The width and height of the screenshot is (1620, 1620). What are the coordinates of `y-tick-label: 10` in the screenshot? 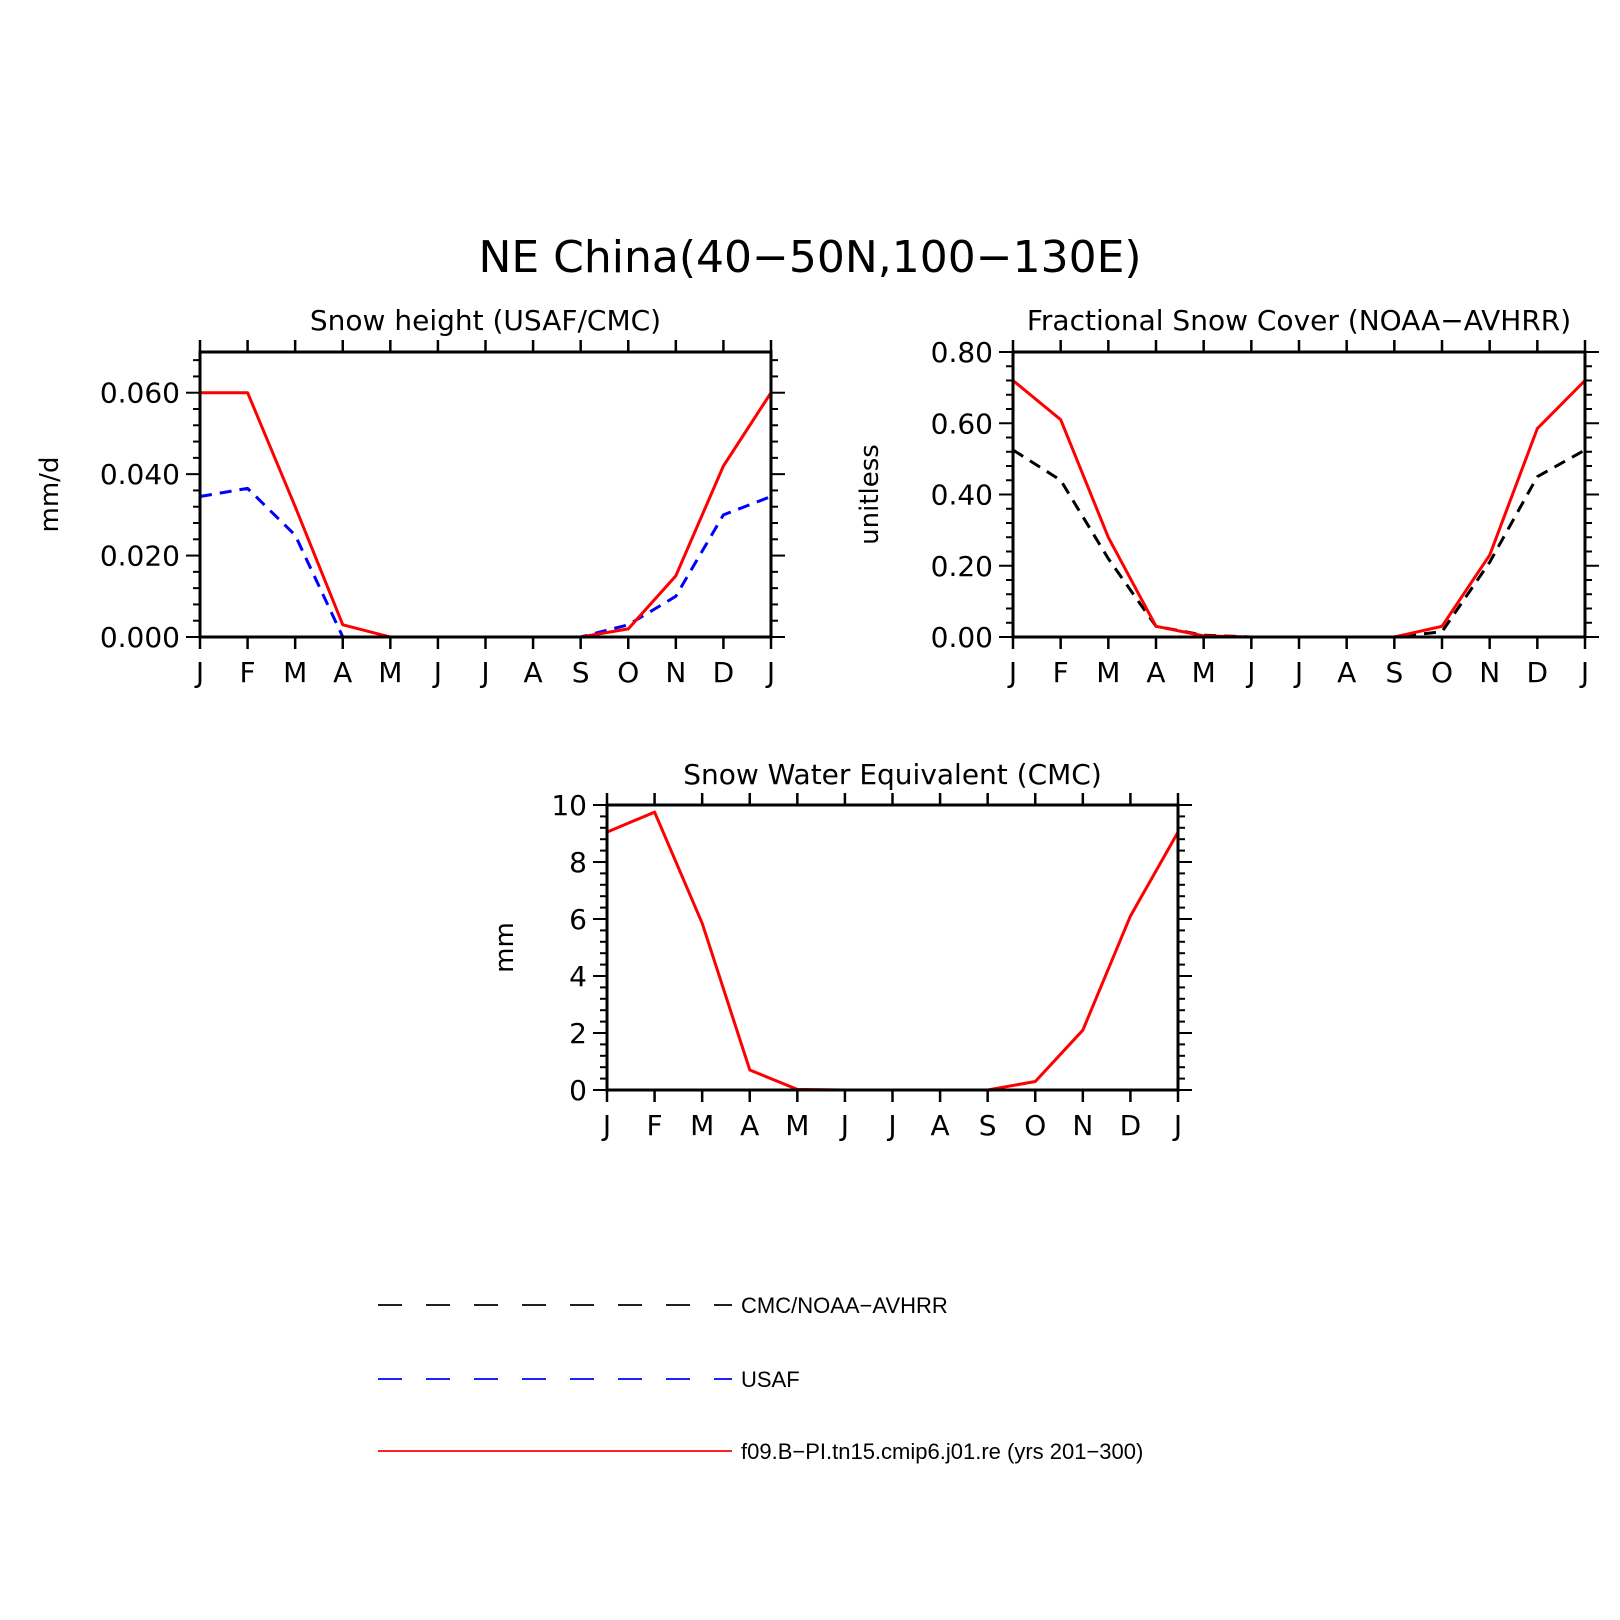 It's located at (569, 805).